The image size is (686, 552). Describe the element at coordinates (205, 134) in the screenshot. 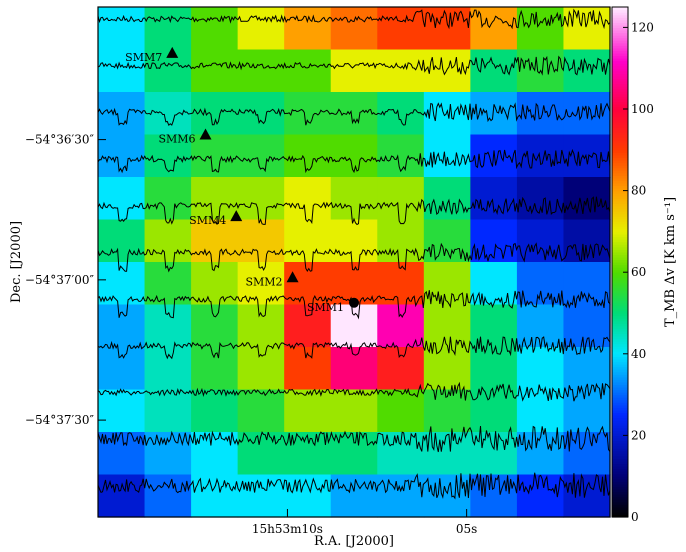

I see `source-marker` at that location.